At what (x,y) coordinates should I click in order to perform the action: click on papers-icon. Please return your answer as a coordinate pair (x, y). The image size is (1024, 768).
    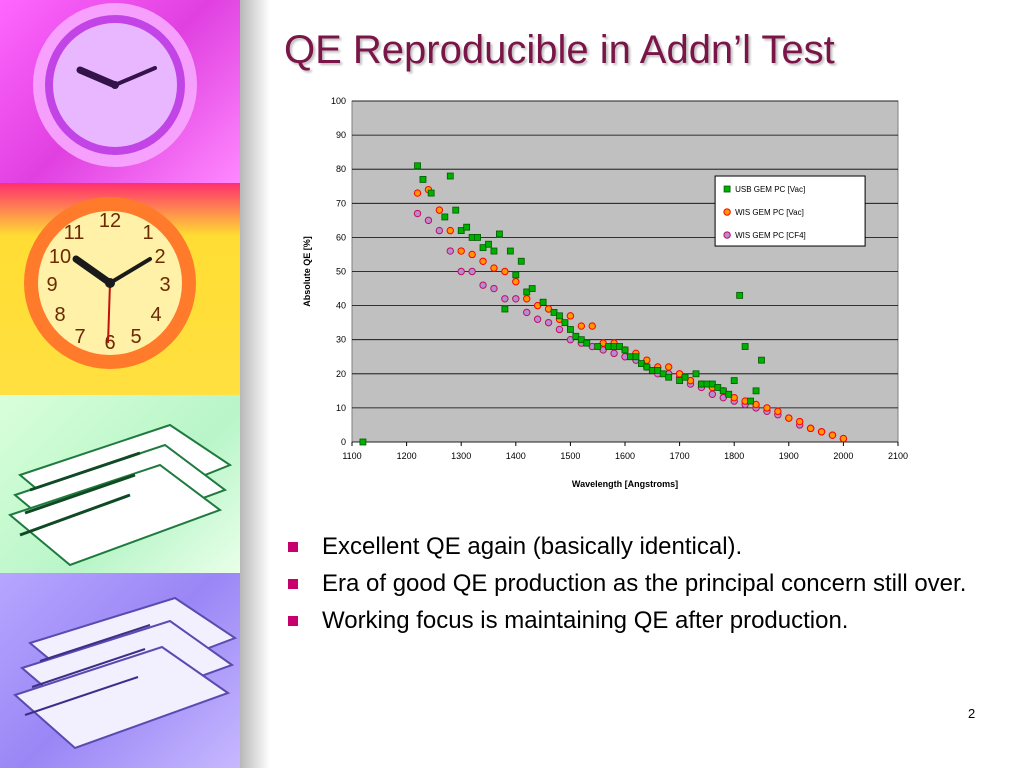
    Looking at the image, I should click on (120, 495).